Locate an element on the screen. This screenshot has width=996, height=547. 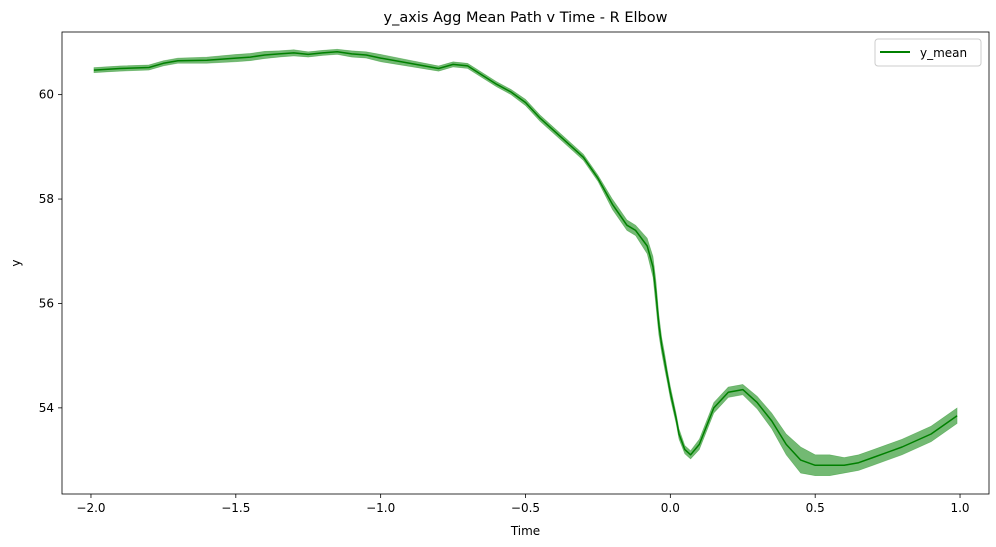
y-axis-ticks: 54 56 58 60 is located at coordinates (50, 251).